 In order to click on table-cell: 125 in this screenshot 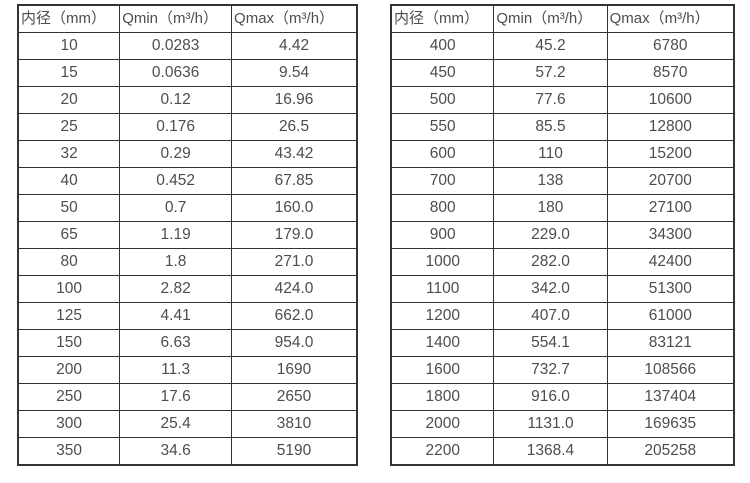, I will do `click(69, 316)`.